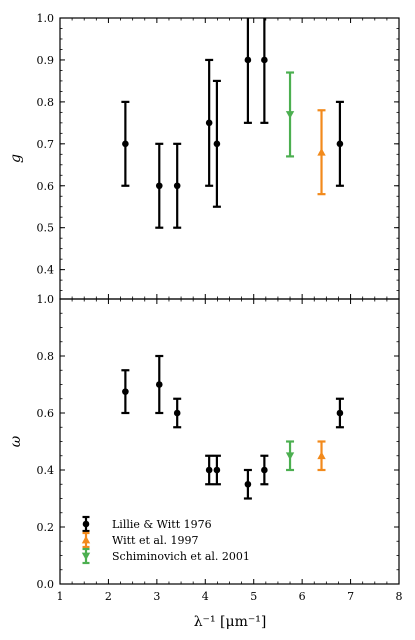 The width and height of the screenshot is (415, 640). I want to click on x-tick-label: 4, so click(205, 596).